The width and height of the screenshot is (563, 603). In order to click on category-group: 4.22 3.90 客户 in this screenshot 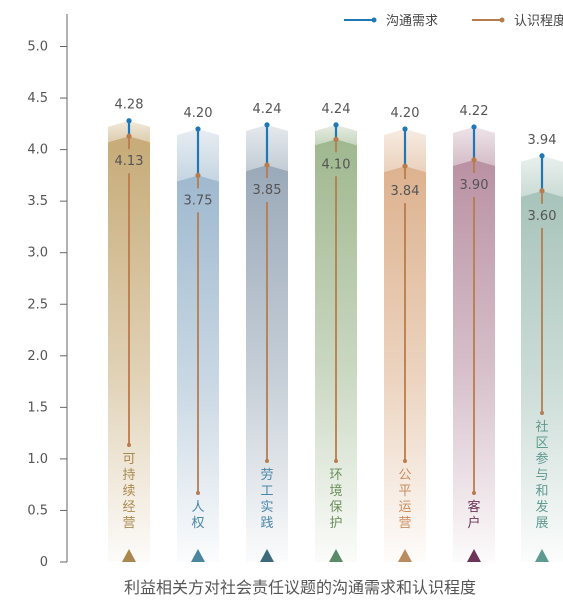, I will do `click(474, 333)`.